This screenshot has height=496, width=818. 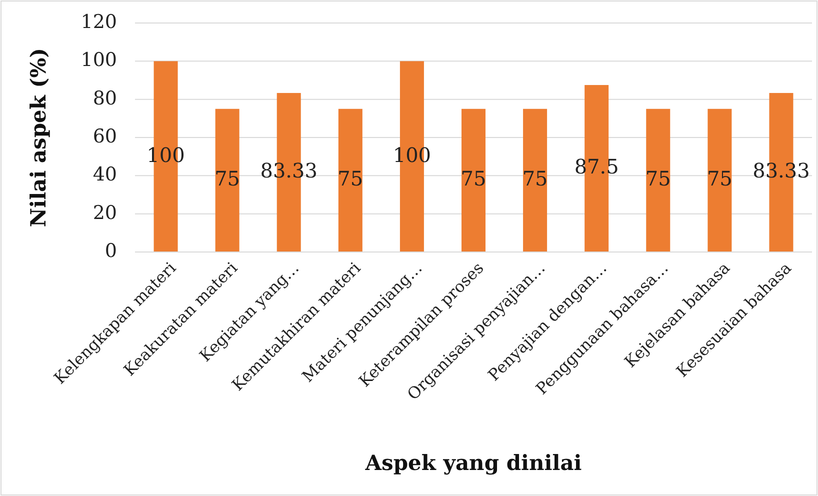 What do you see at coordinates (104, 98) in the screenshot?
I see `y-tick-label: 80` at bounding box center [104, 98].